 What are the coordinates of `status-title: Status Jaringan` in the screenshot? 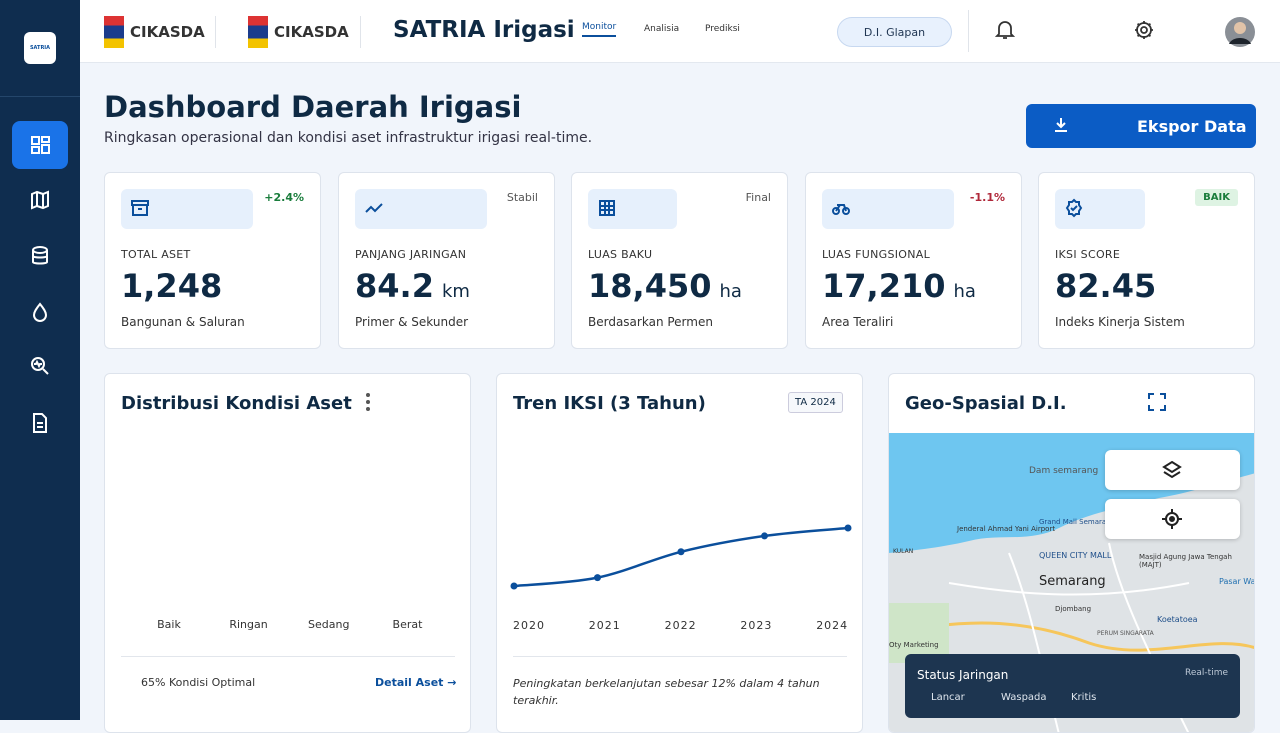 It's located at (963, 675).